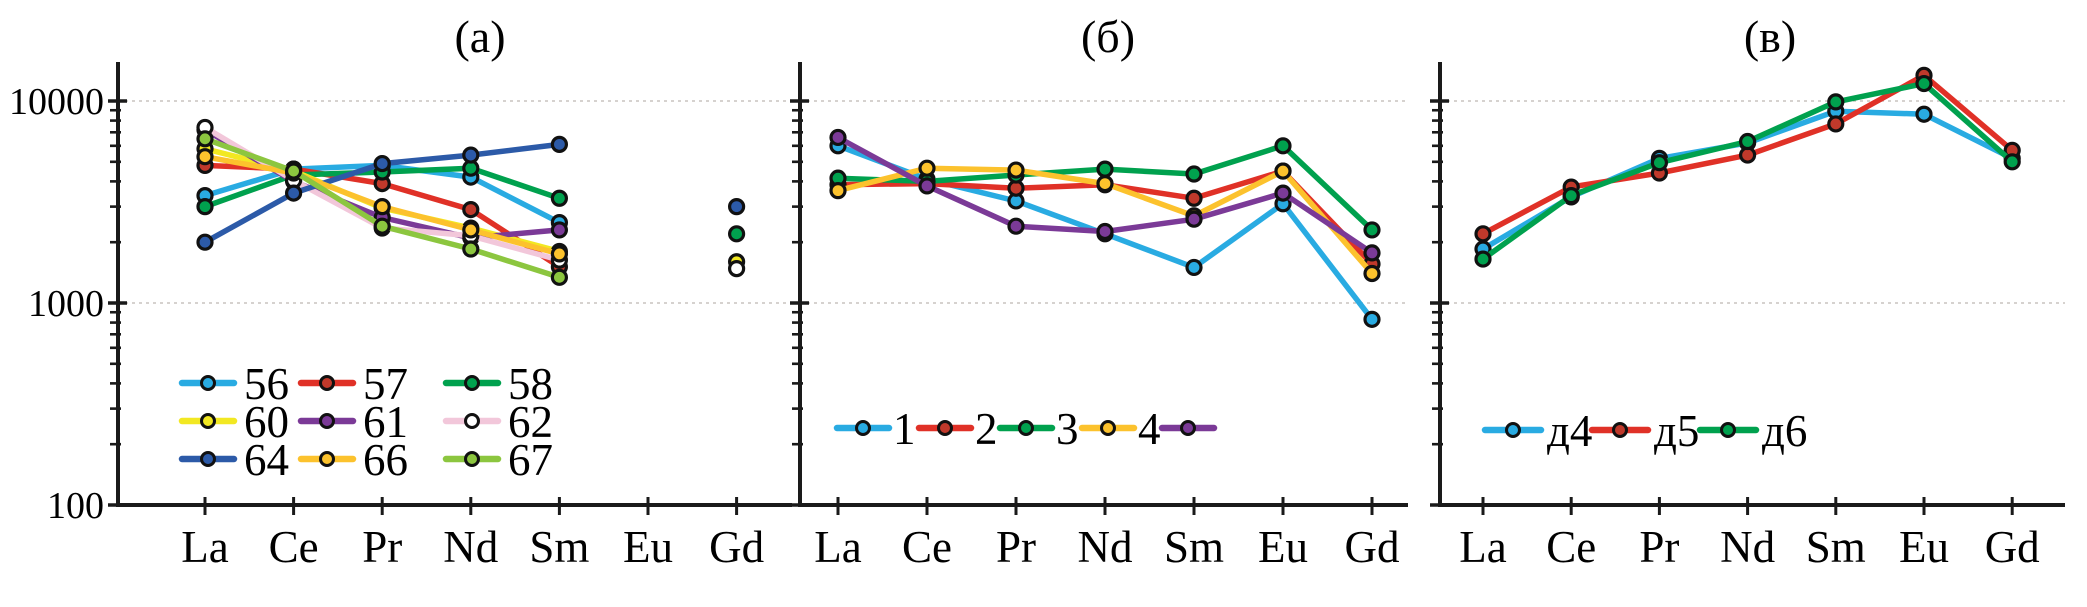 This screenshot has height=607, width=2087. I want to click on legend-label-56: 56, so click(266, 384).